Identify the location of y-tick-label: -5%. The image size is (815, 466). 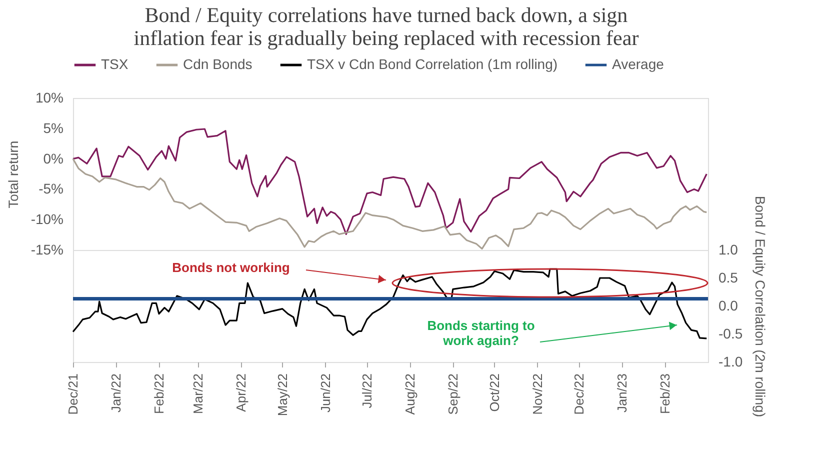
(51, 188).